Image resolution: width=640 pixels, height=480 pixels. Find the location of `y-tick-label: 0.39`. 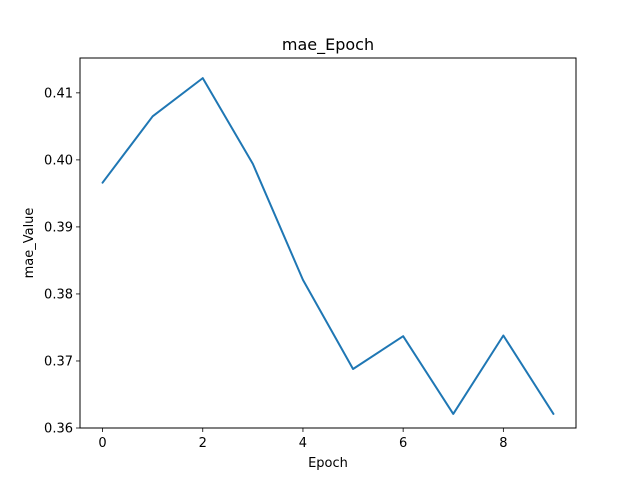

y-tick-label: 0.39 is located at coordinates (58, 227).